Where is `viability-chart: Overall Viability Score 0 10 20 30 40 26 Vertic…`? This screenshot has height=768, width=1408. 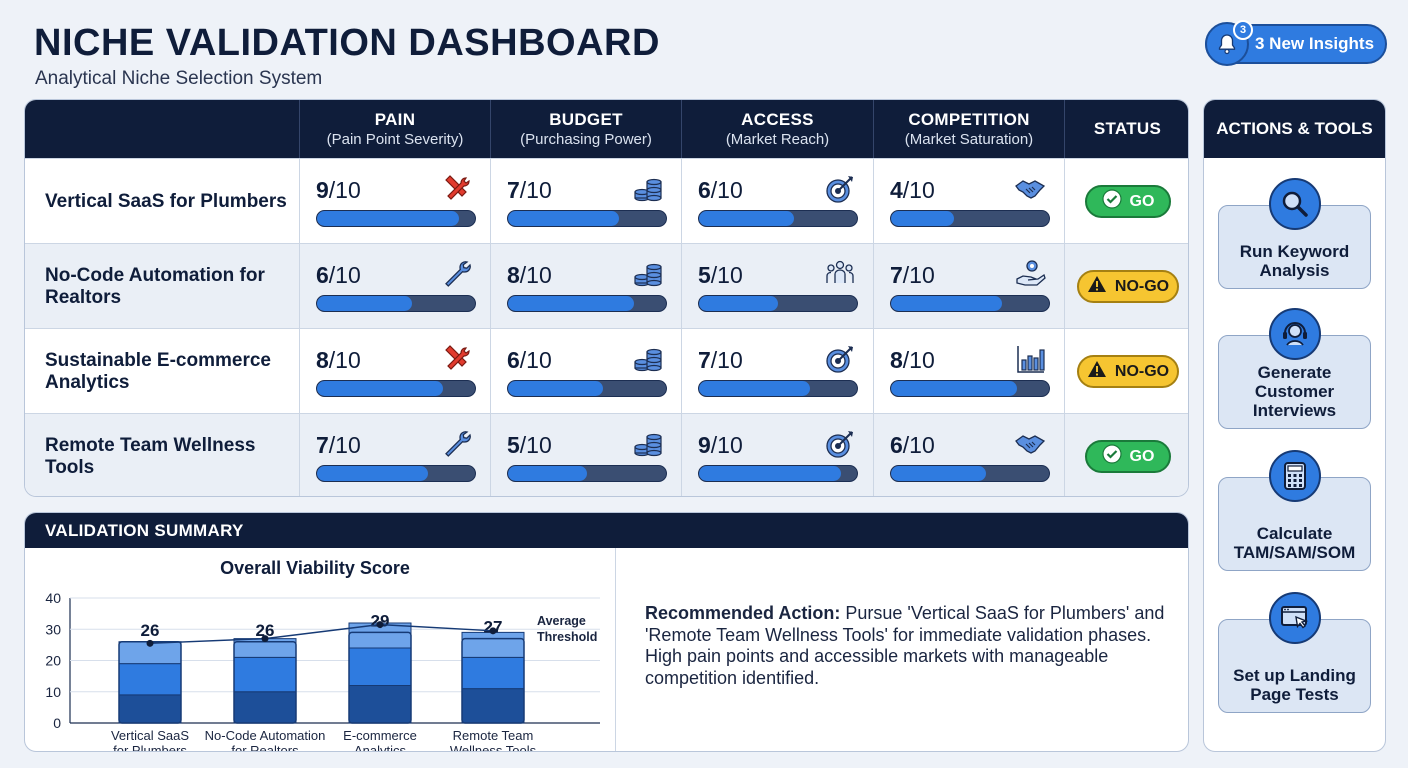 viability-chart: Overall Viability Score 0 10 20 30 40 26 Vertic… is located at coordinates (322, 655).